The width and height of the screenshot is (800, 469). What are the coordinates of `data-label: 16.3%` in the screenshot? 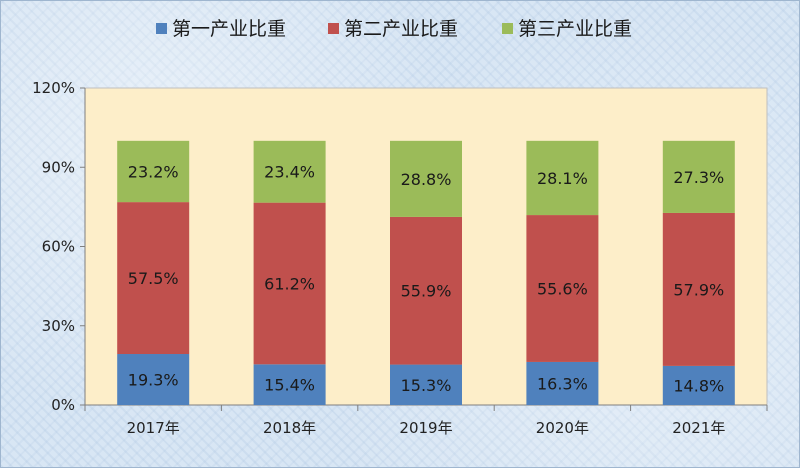 It's located at (562, 383).